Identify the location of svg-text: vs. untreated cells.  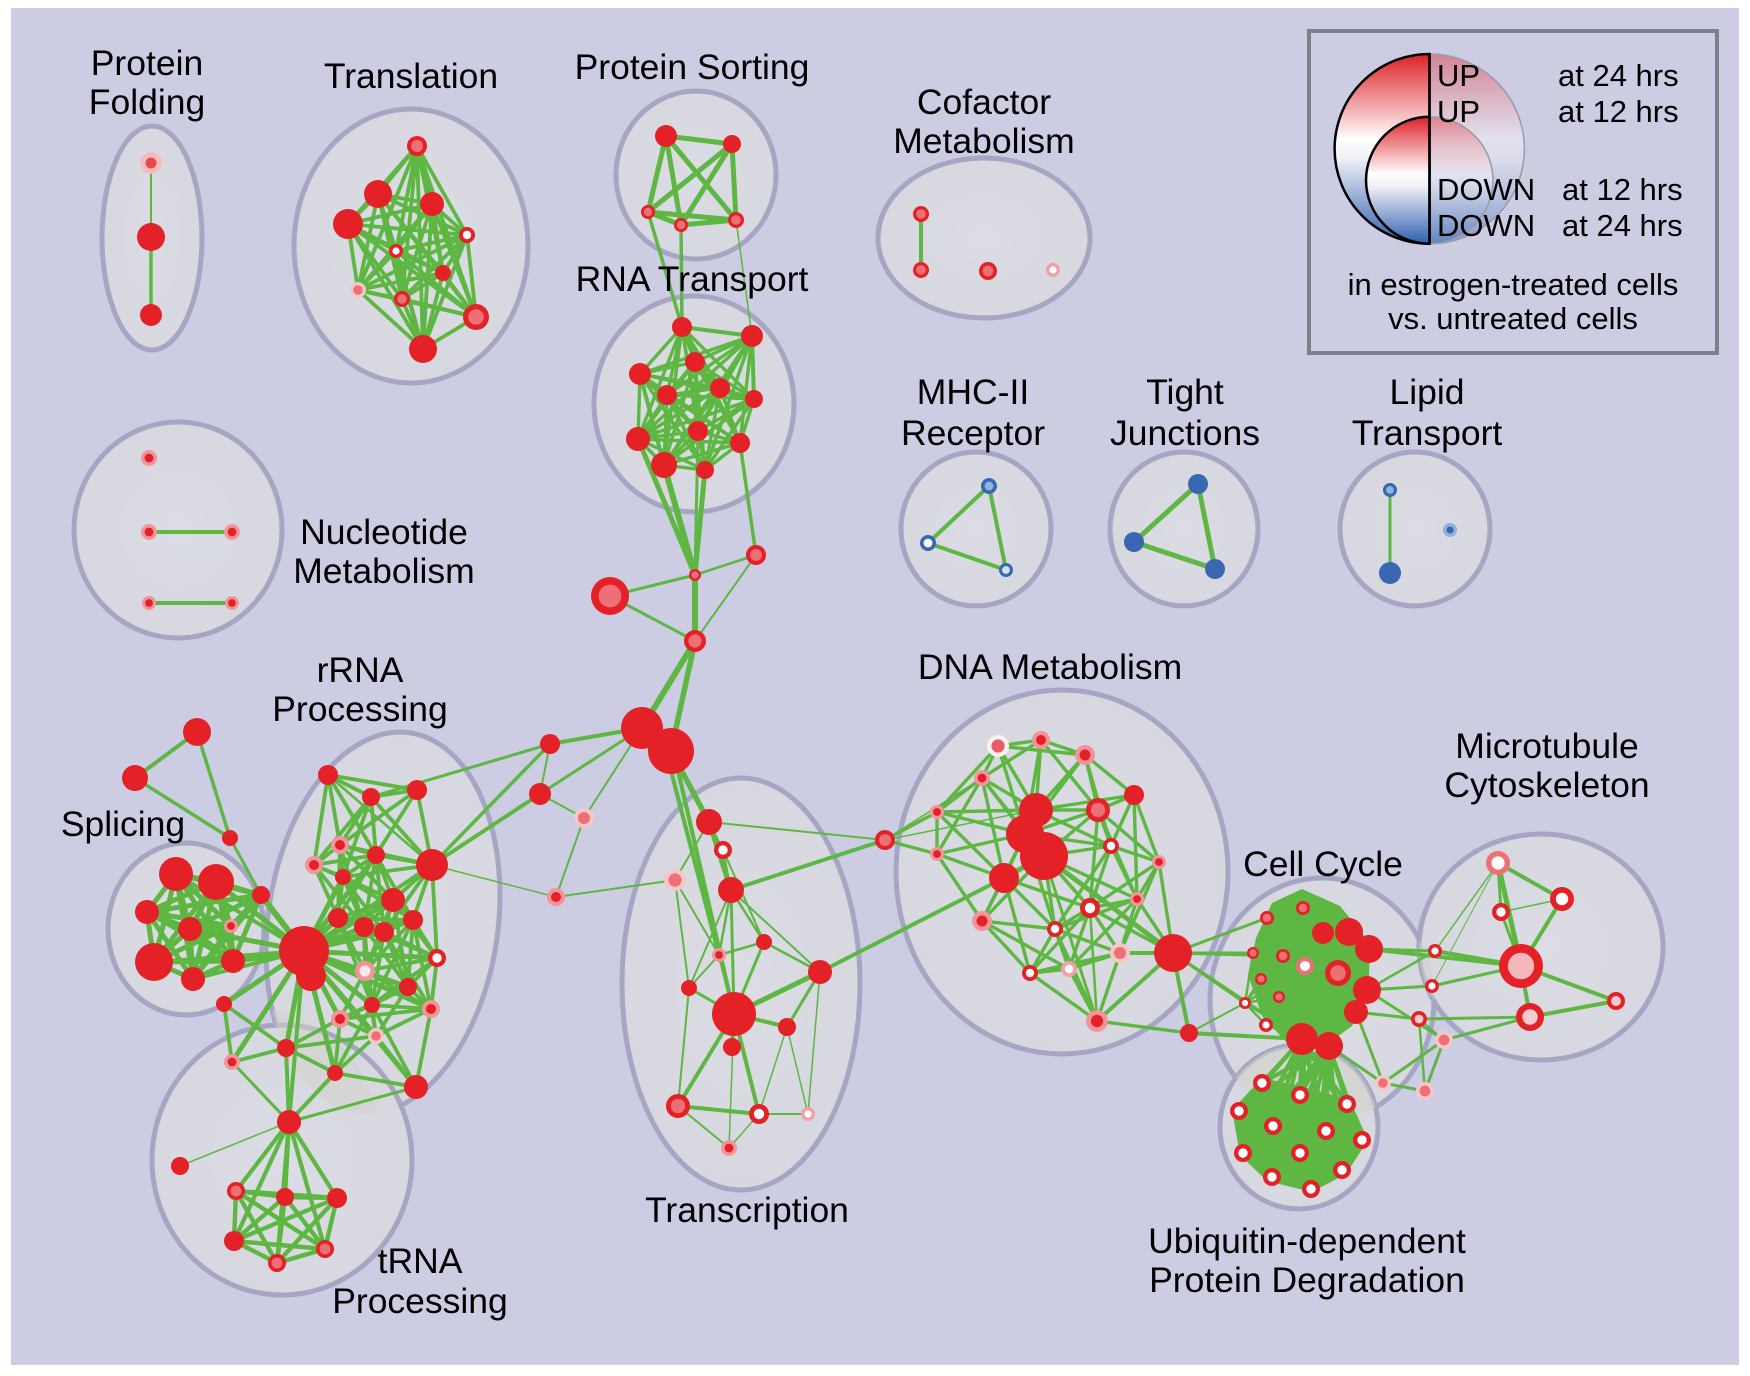
(1513, 318).